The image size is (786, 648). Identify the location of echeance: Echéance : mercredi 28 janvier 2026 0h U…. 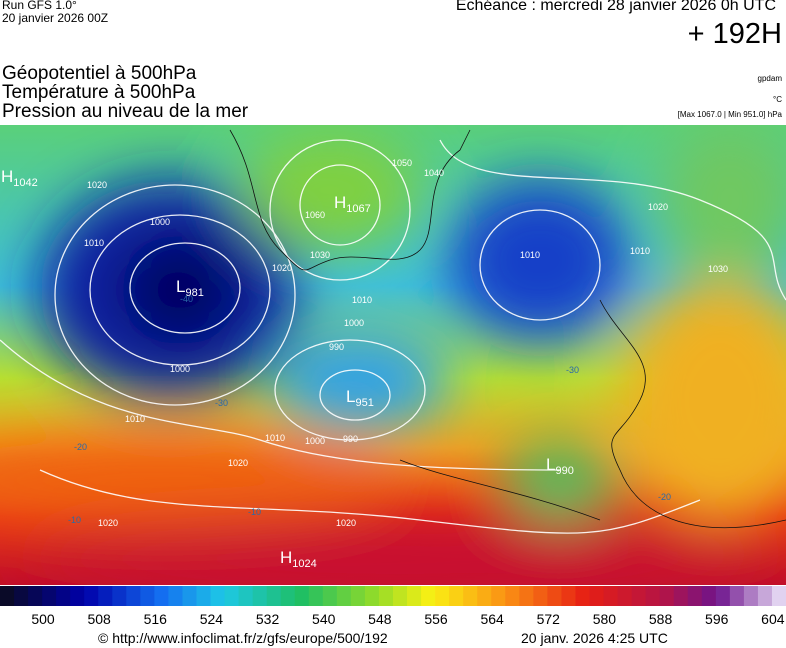
(615, 7).